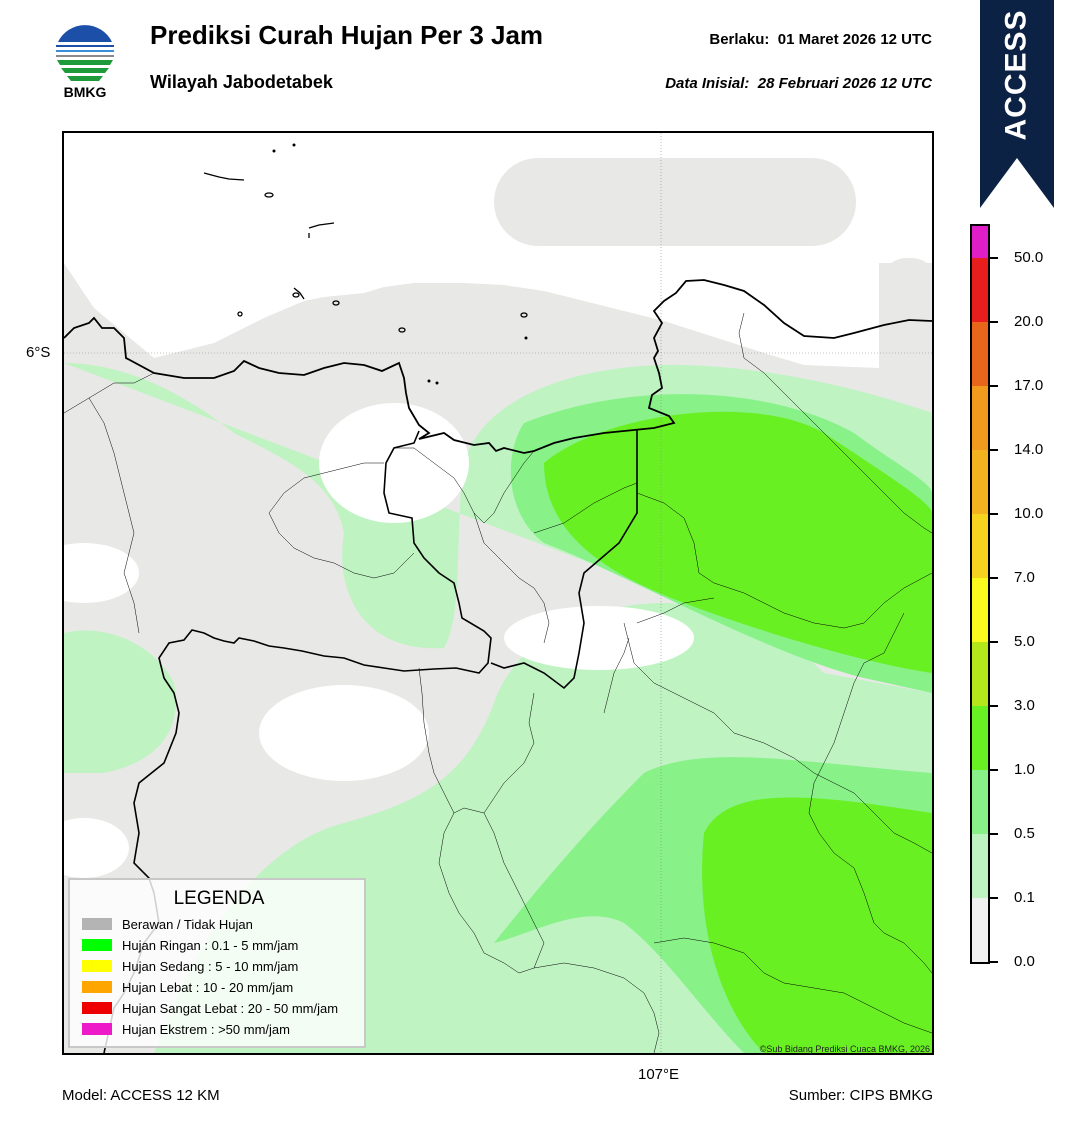  I want to click on medium-rain-region, so click(738, 542).